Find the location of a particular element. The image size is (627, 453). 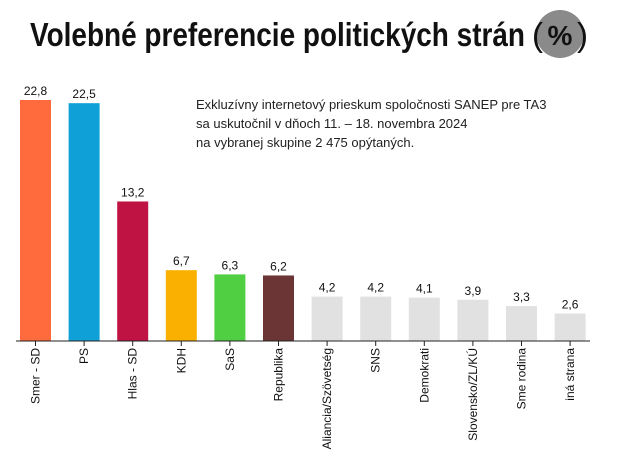

bar-value-label: 22,8 is located at coordinates (36, 91).